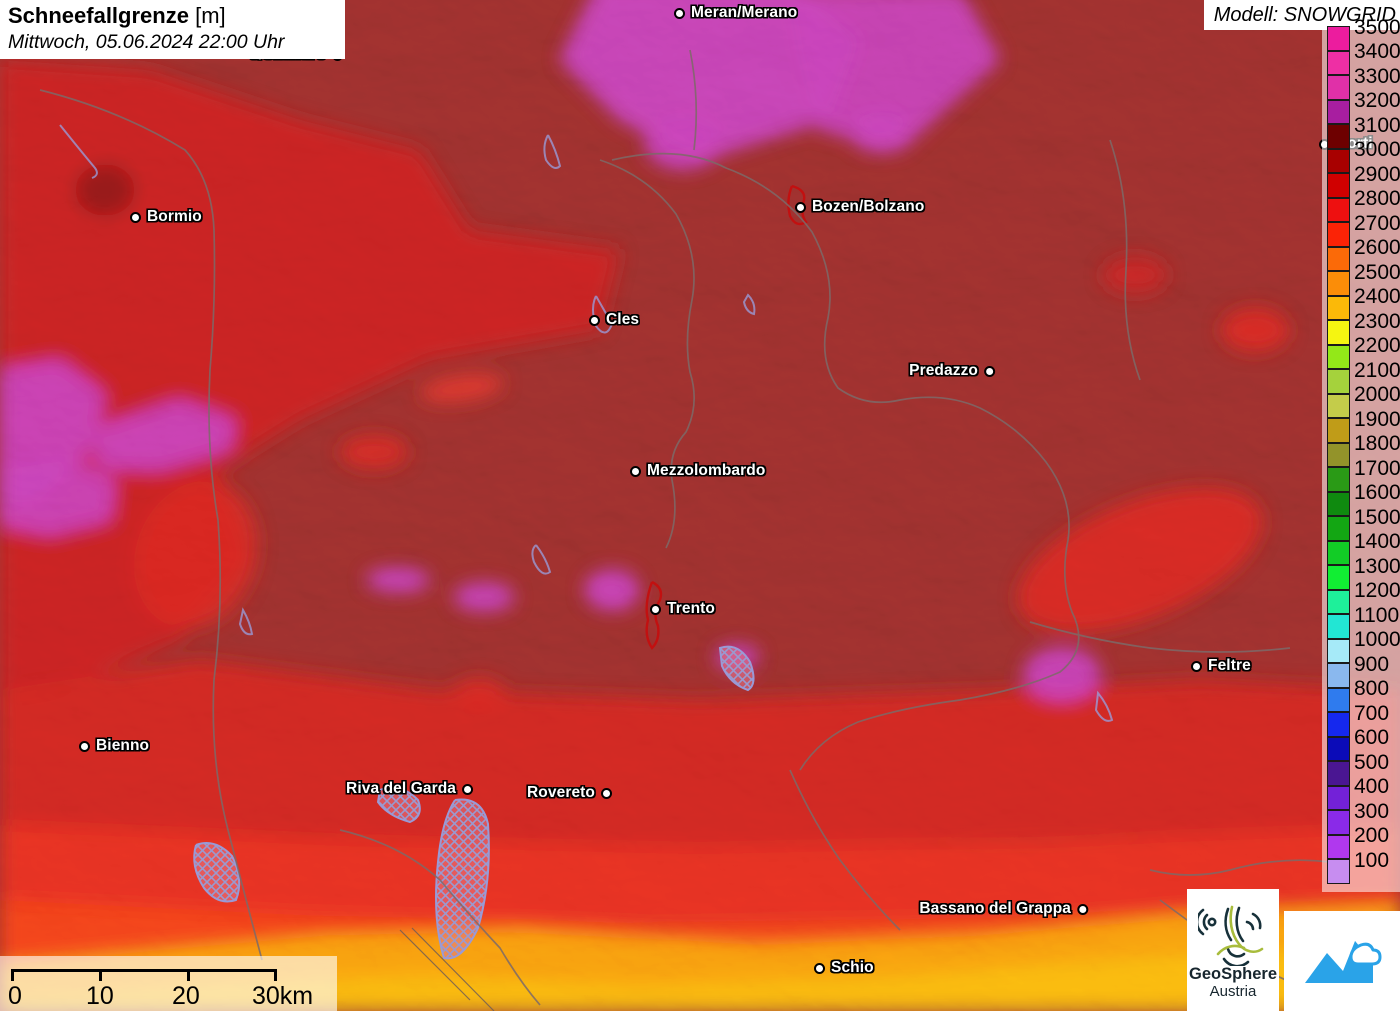 The width and height of the screenshot is (1400, 1011). I want to click on legend-row: 2600, so click(1361, 254).